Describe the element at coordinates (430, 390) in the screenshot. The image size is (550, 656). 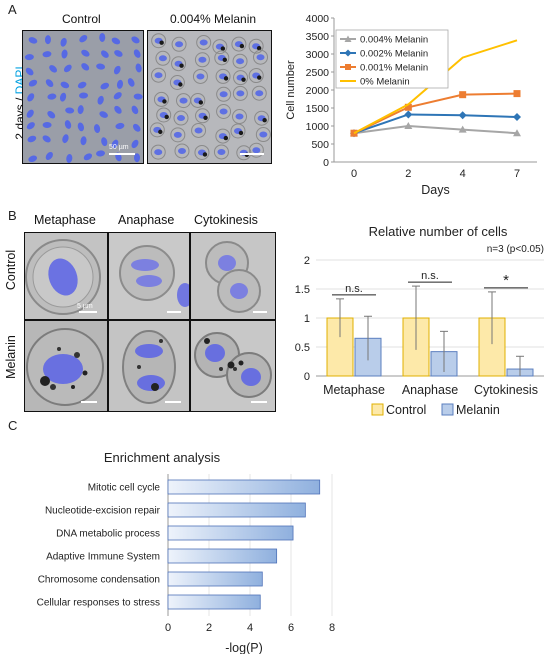
I see `x-tick-label: Anaphase` at that location.